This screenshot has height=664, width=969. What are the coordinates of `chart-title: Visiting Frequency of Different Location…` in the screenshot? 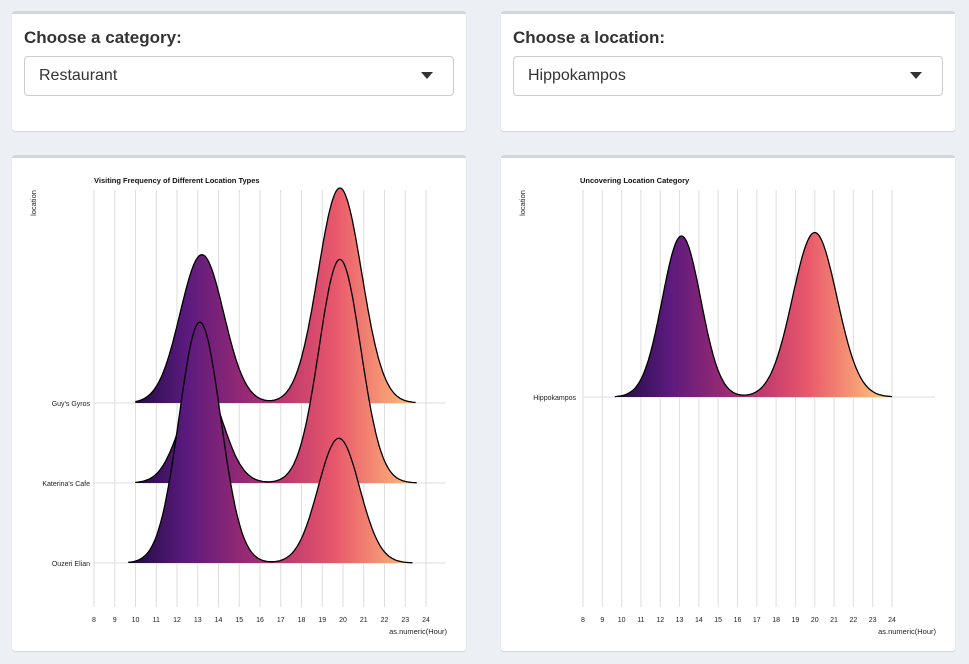 It's located at (177, 180).